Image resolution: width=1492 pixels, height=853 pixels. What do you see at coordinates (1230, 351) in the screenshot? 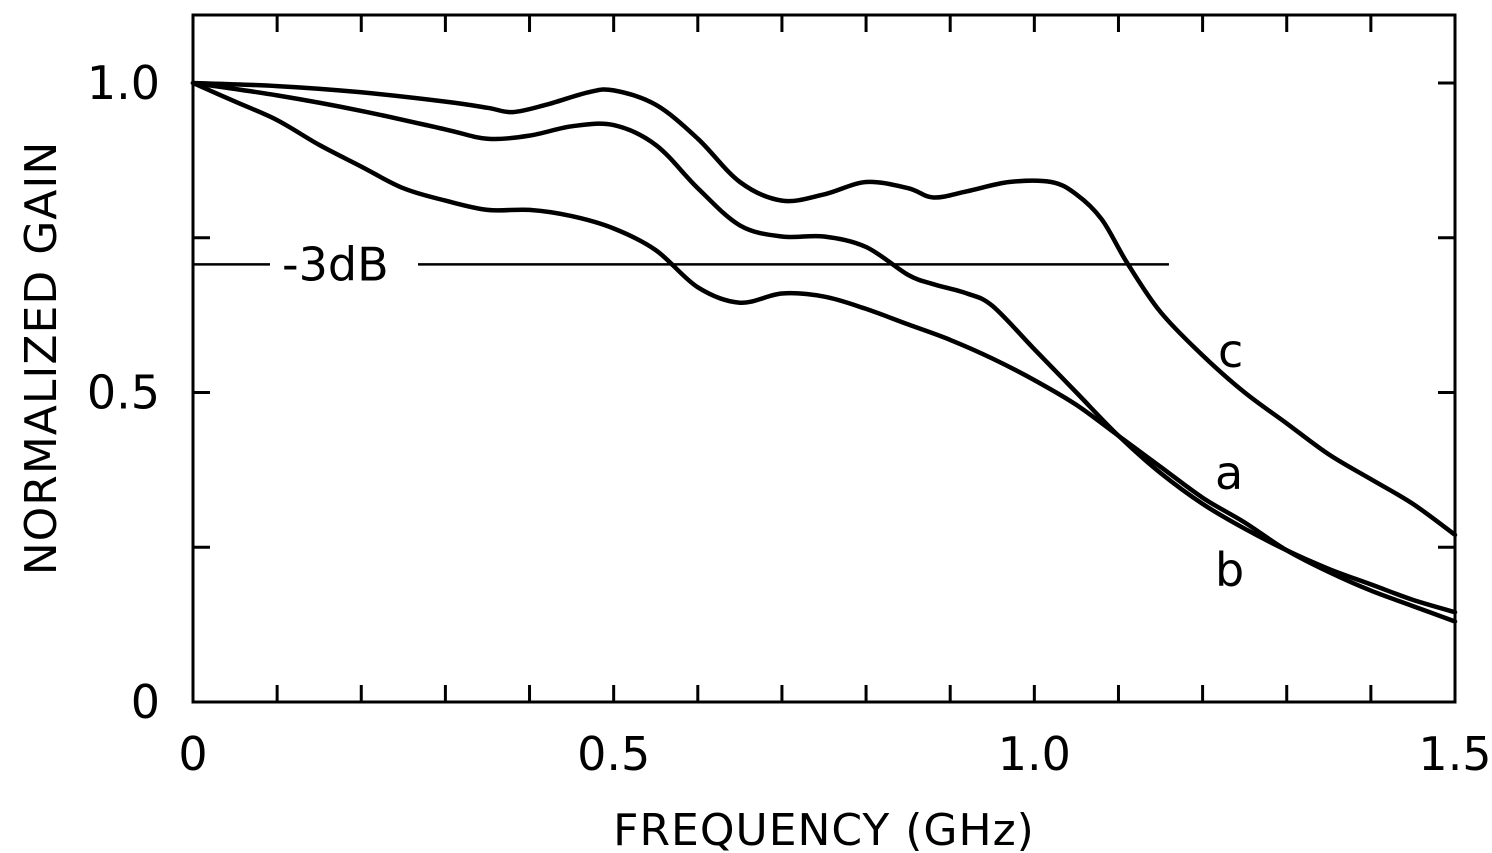
I see `curve-label-c: c` at bounding box center [1230, 351].